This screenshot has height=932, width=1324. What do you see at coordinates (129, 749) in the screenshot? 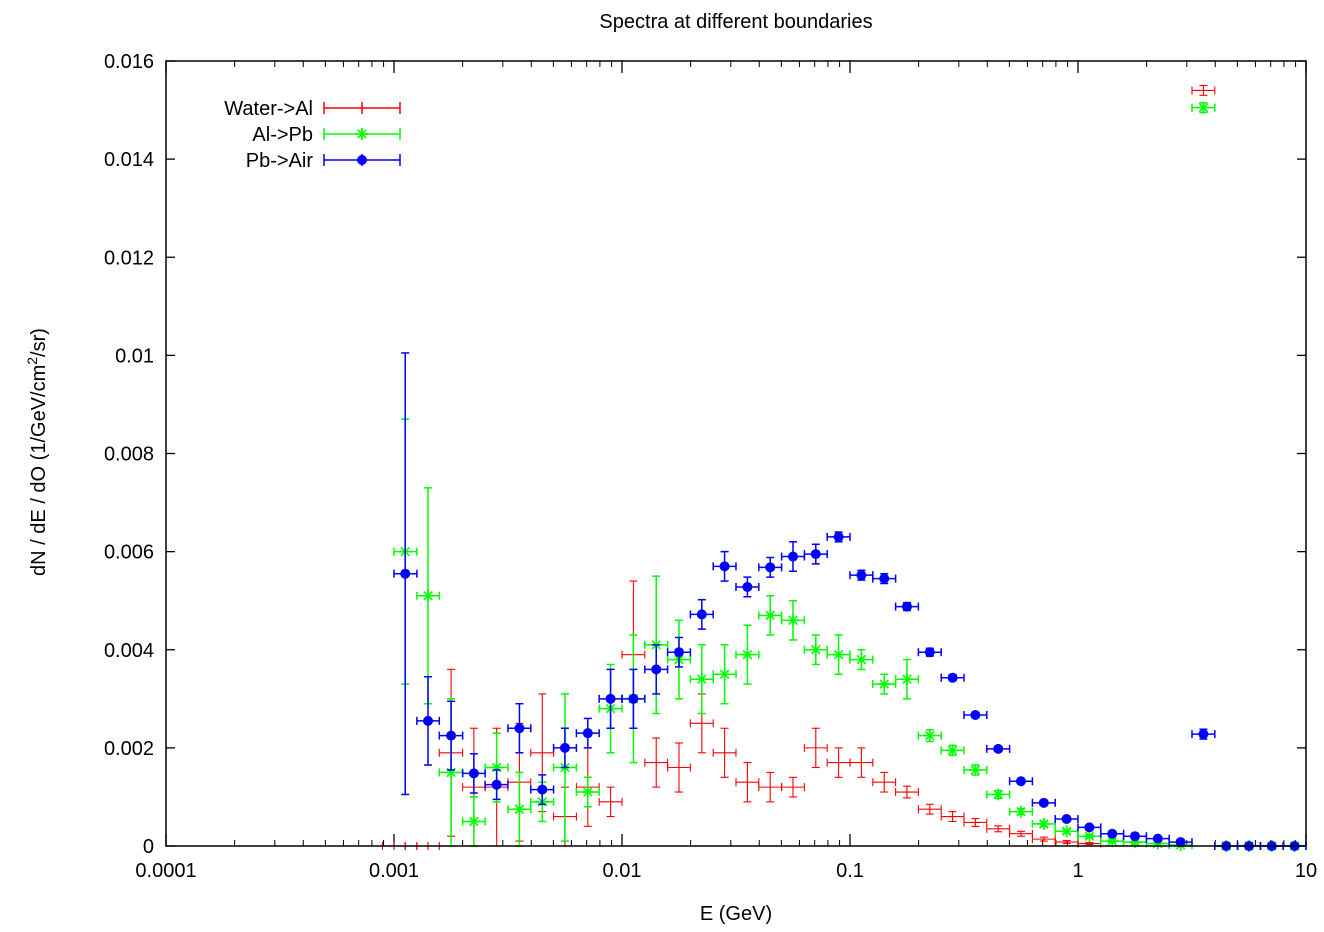
I see `y-tick-label: 0.002` at bounding box center [129, 749].